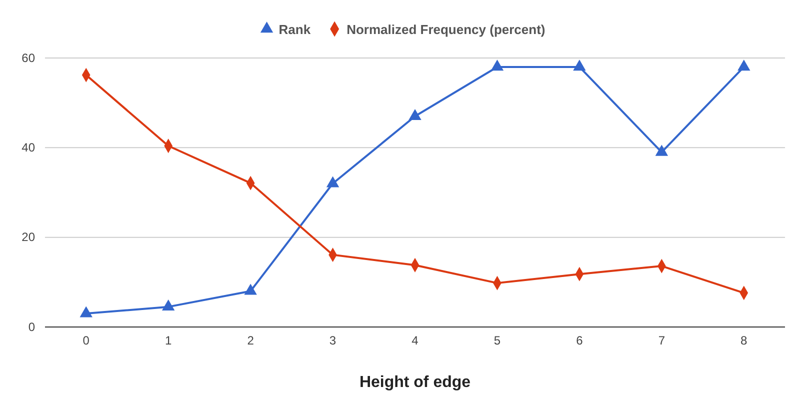 Image resolution: width=806 pixels, height=412 pixels. Describe the element at coordinates (32, 327) in the screenshot. I see `y-tick-label: 0` at that location.